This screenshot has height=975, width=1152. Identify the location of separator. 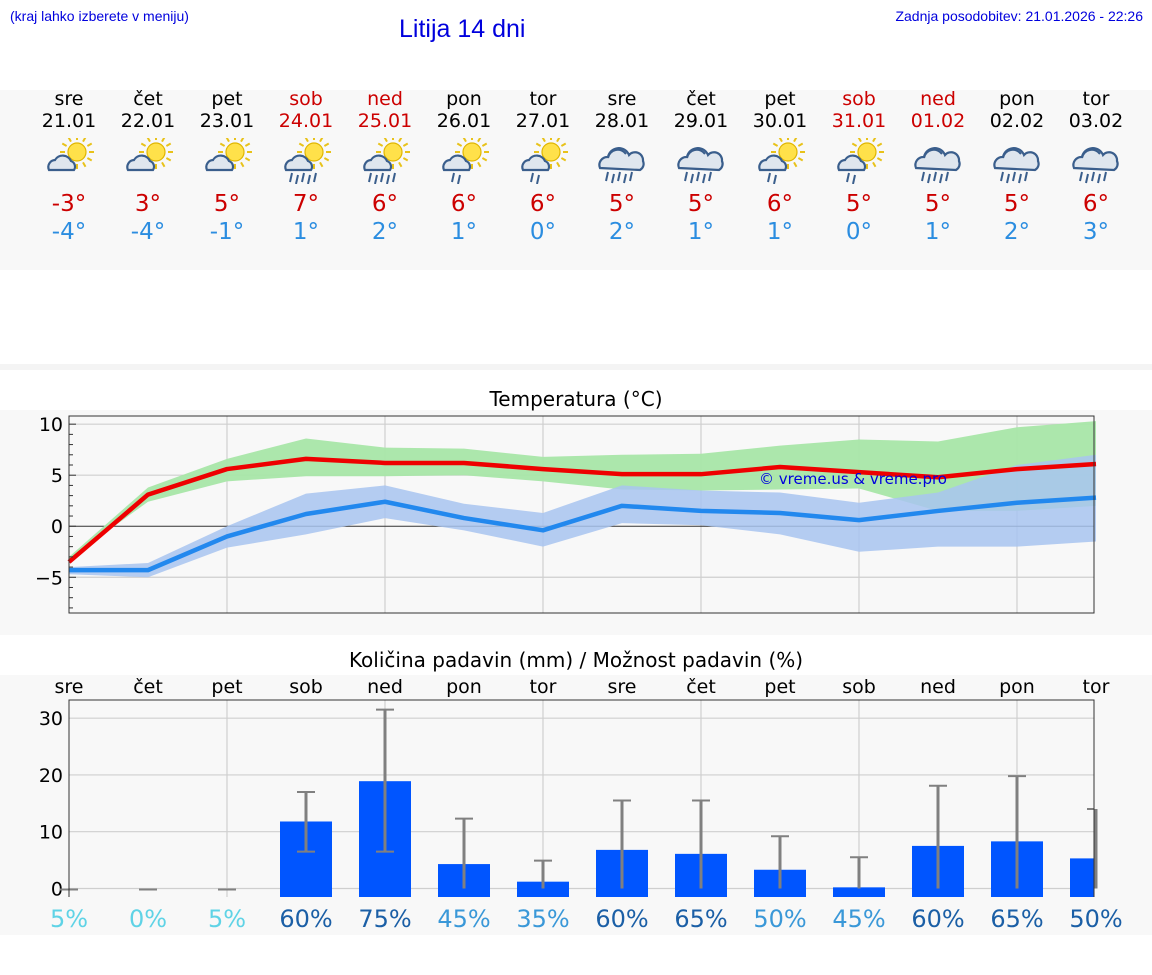
(576, 367).